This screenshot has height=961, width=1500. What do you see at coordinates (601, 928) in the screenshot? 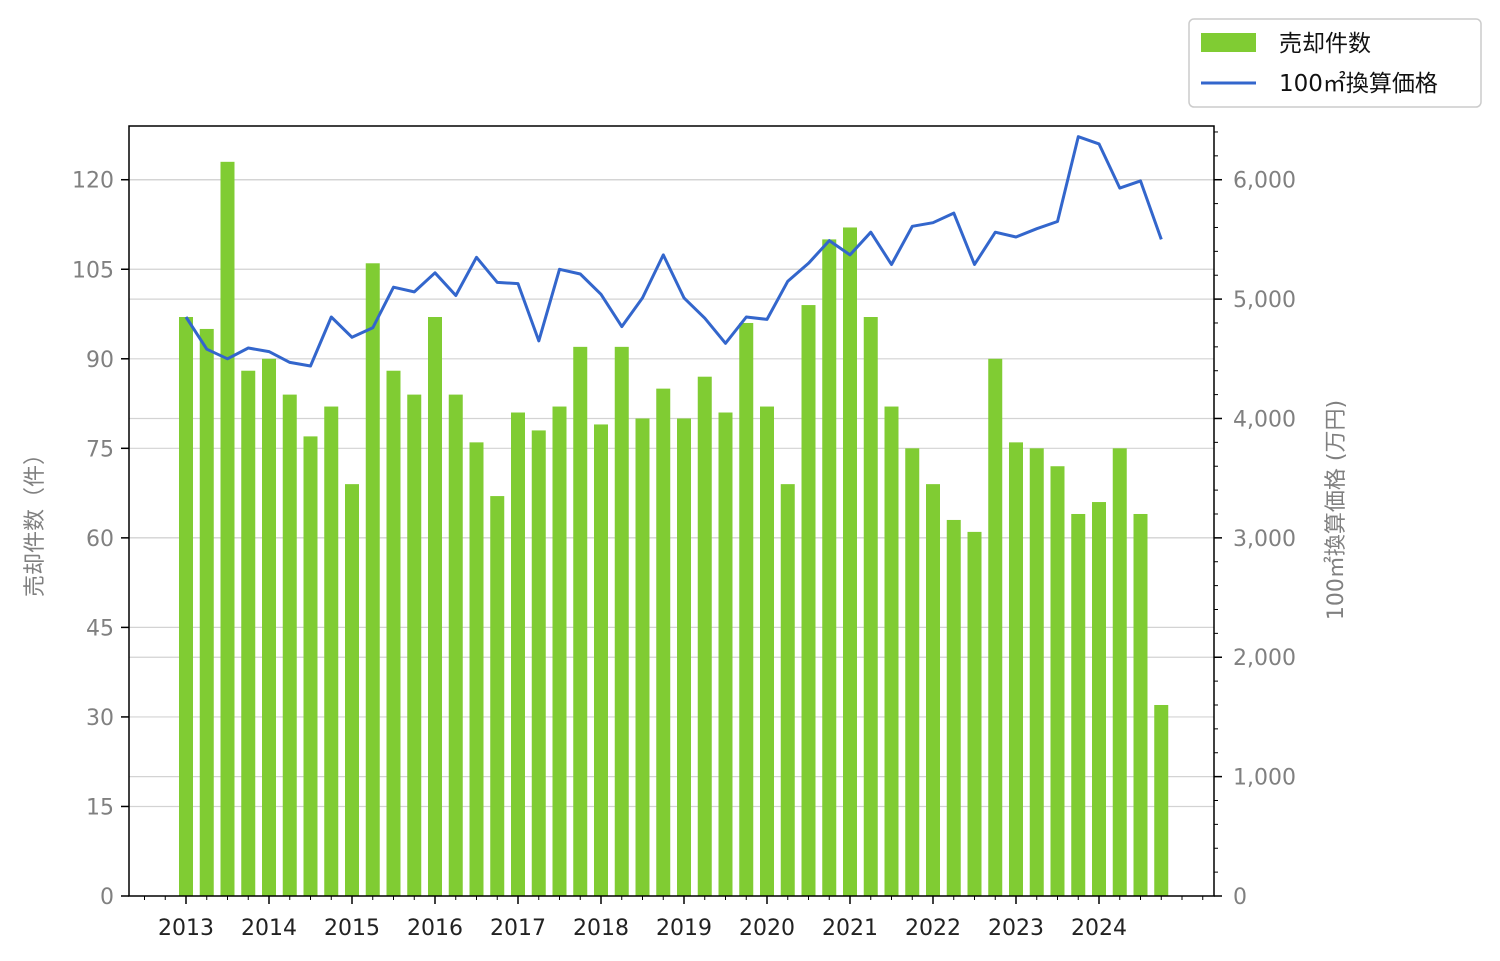
I see `x-tick-label: 2018` at bounding box center [601, 928].